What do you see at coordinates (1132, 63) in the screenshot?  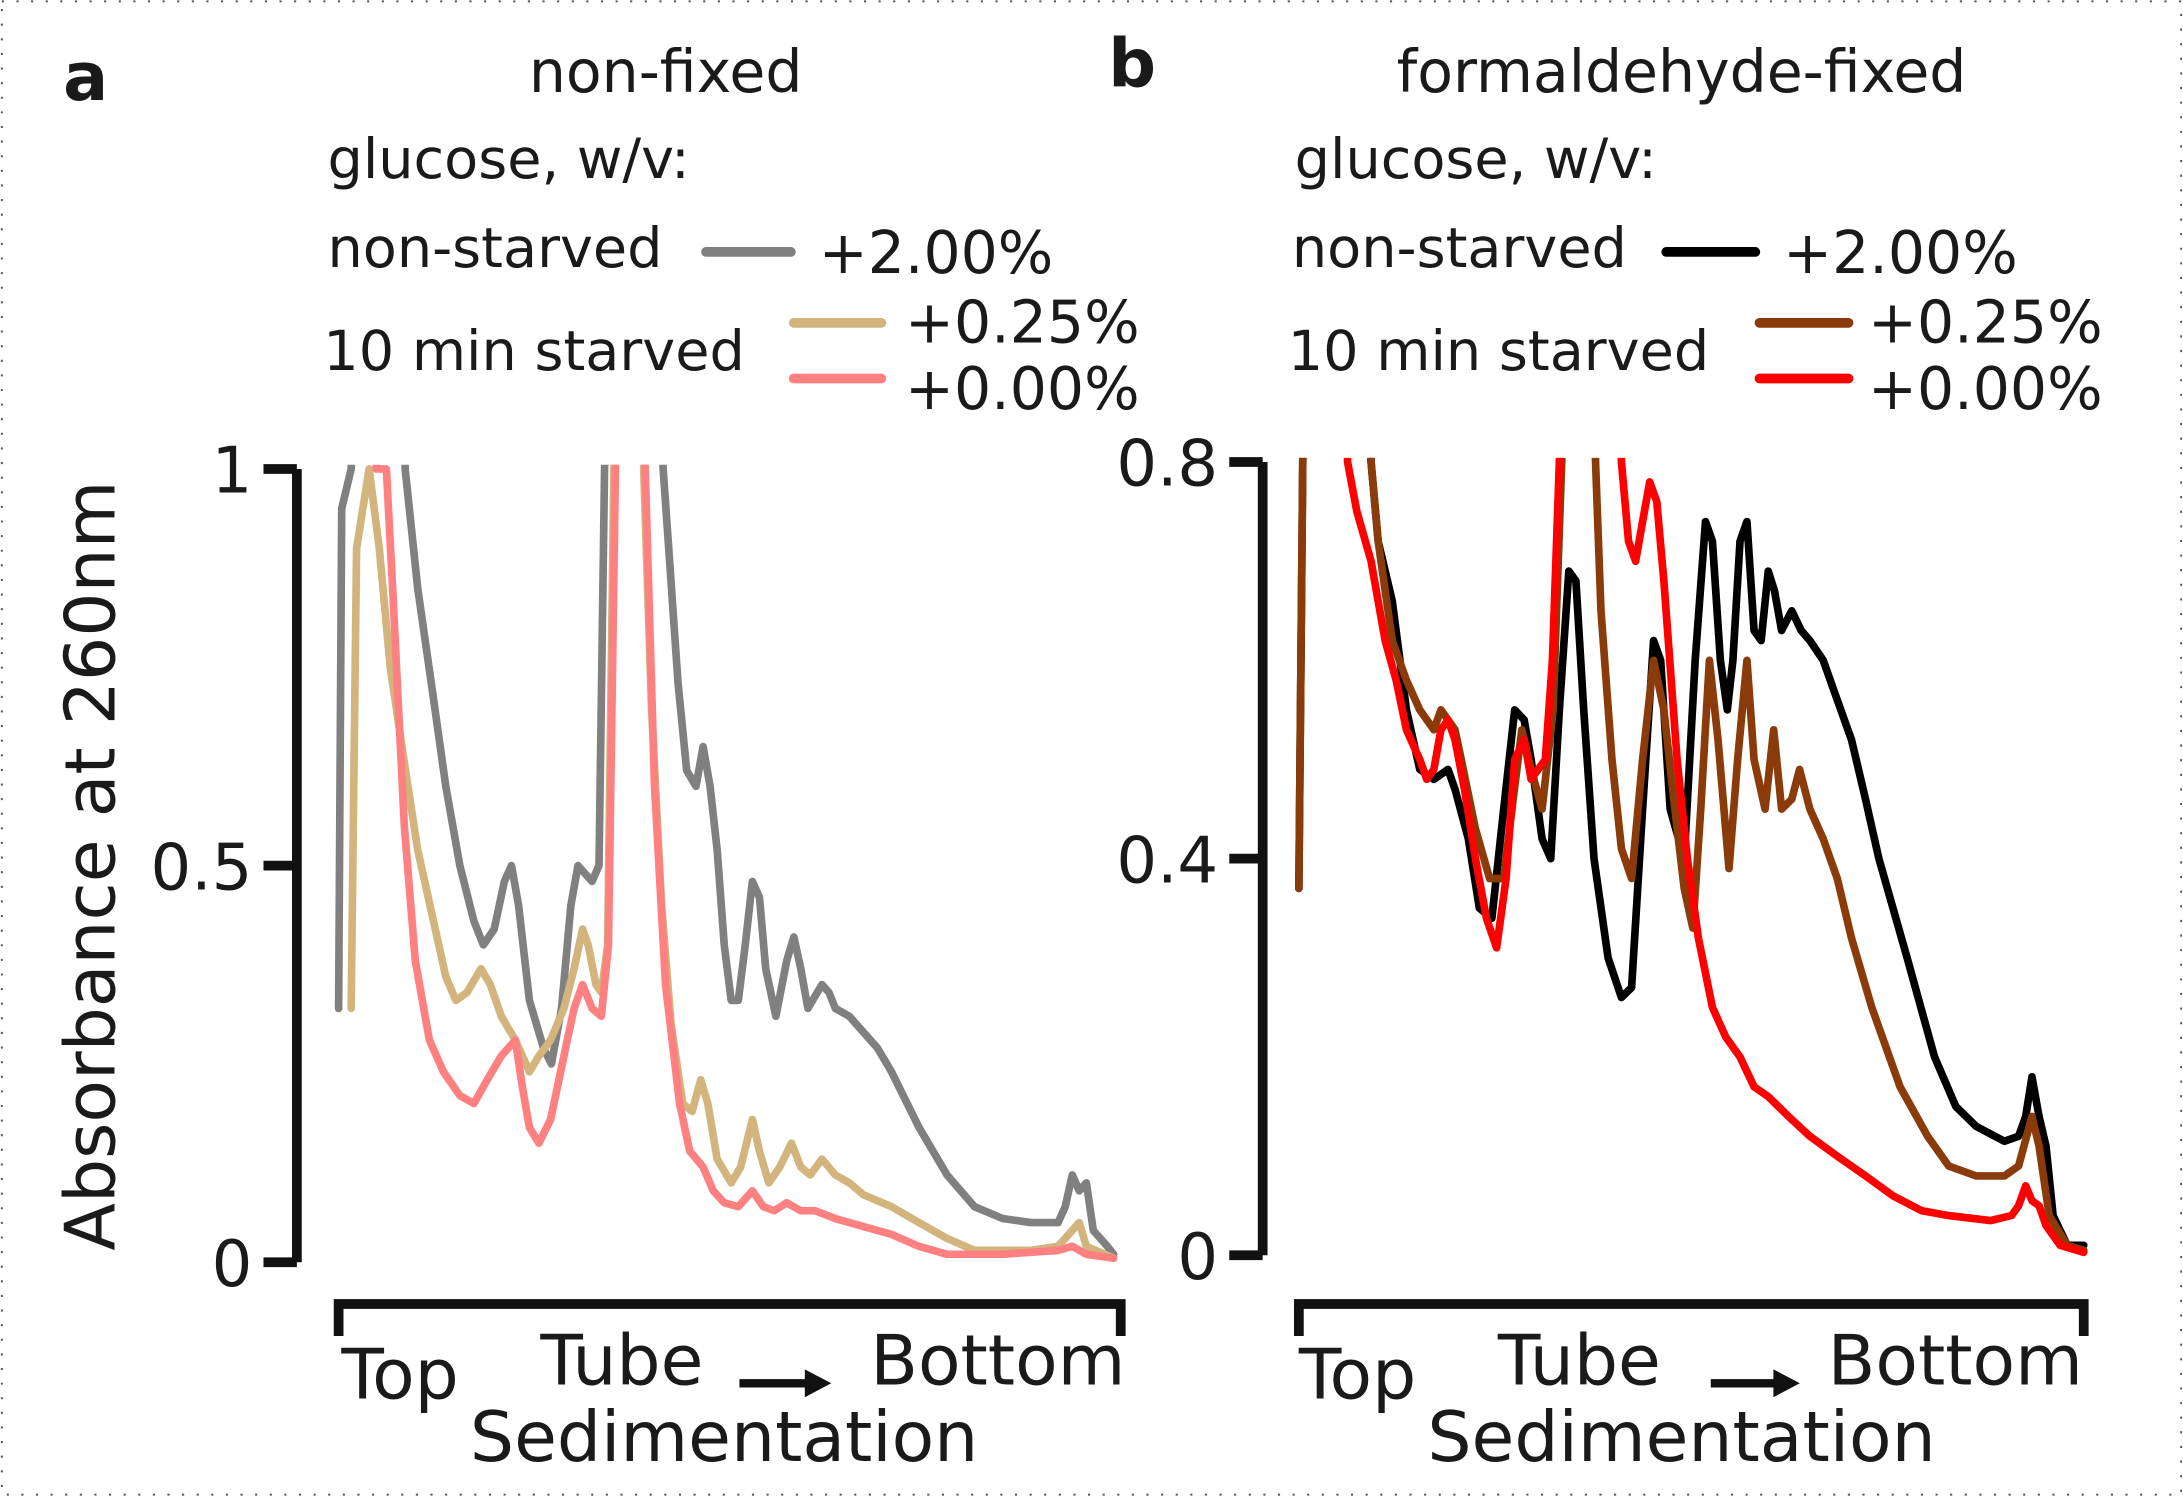 I see `panel-label: b` at bounding box center [1132, 63].